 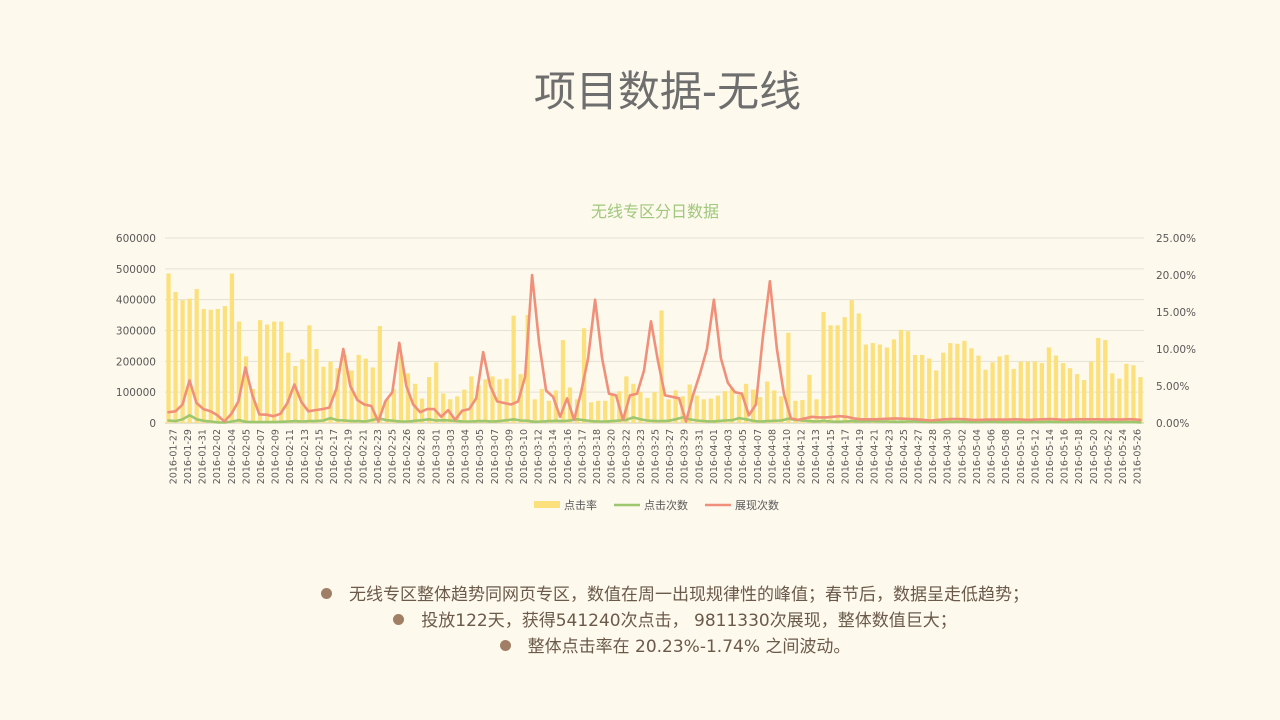 What do you see at coordinates (509, 456) in the screenshot?
I see `x-tick-label: 2016-03-09` at bounding box center [509, 456].